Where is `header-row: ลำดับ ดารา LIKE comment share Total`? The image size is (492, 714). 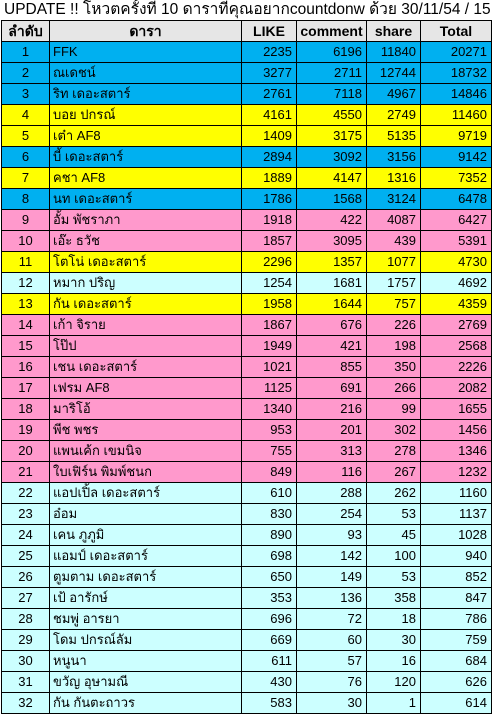 header-row: ลำดับ ดารา LIKE comment share Total is located at coordinates (246, 31).